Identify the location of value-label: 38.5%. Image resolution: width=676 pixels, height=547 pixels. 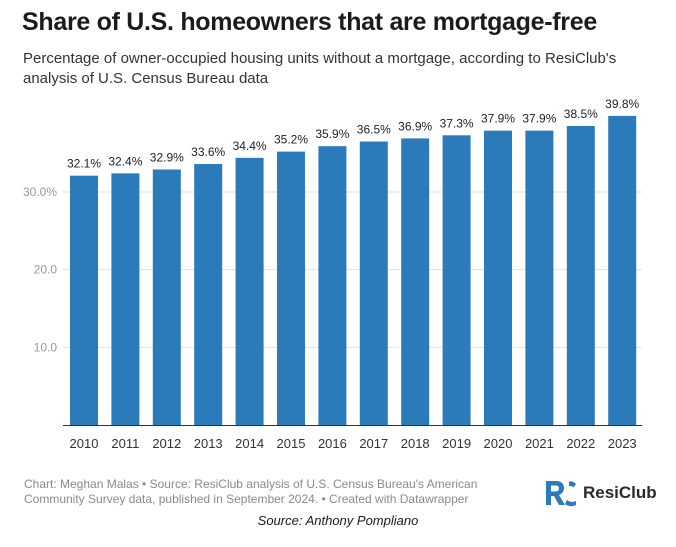
(581, 114).